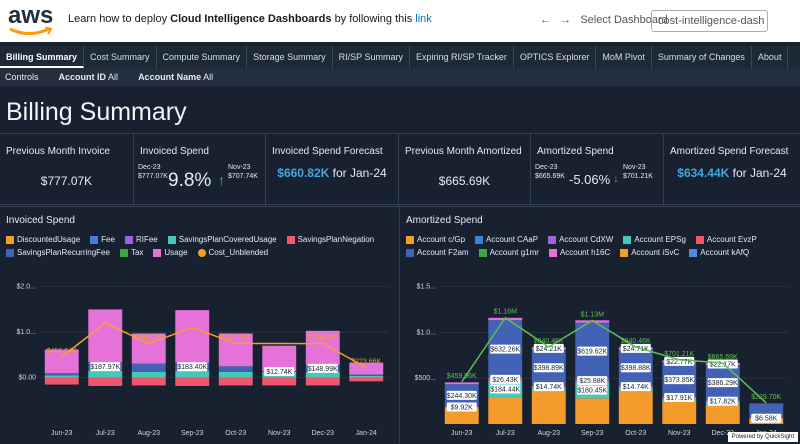 This screenshot has width=800, height=444. What do you see at coordinates (371, 57) in the screenshot?
I see `tab: RI/SP Summary` at bounding box center [371, 57].